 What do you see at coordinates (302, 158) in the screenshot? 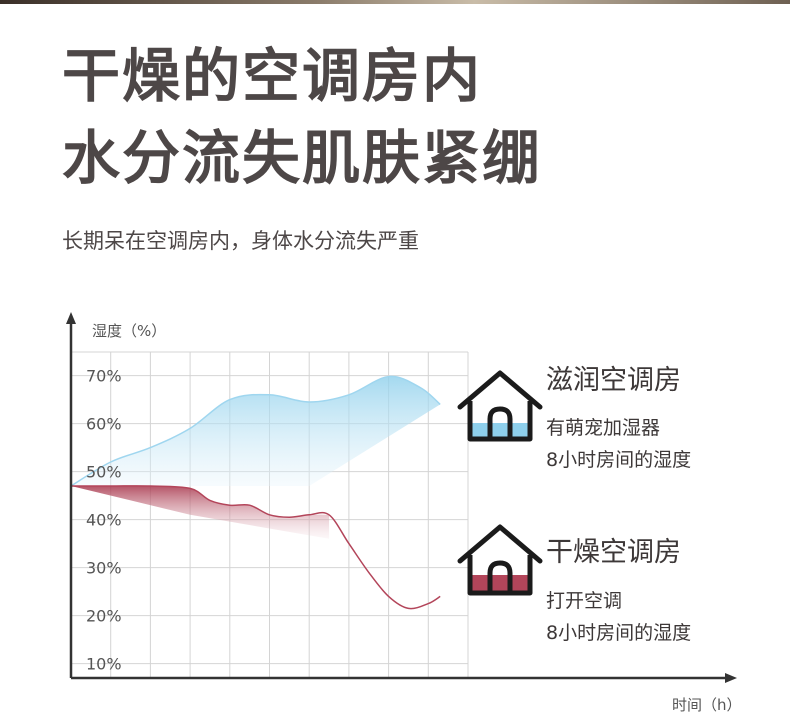
I see `page-title-line2: 水分流失肌肤紧绷` at bounding box center [302, 158].